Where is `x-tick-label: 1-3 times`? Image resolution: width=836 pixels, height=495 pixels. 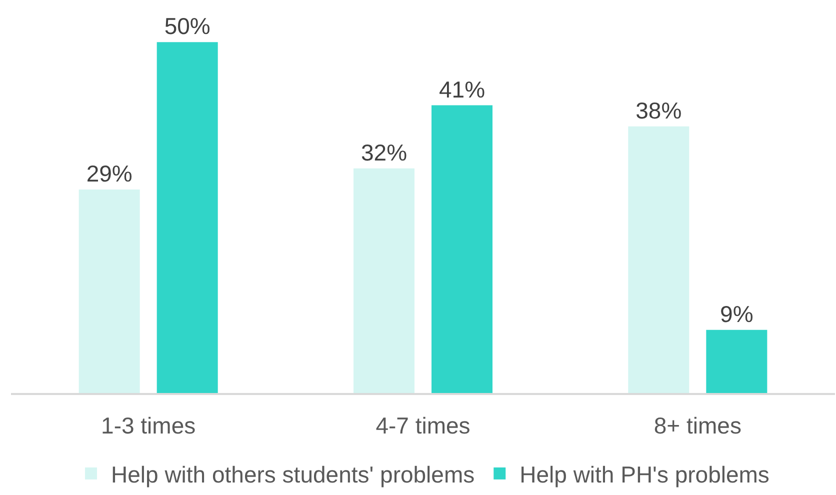 x-tick-label: 1-3 times is located at coordinates (148, 425).